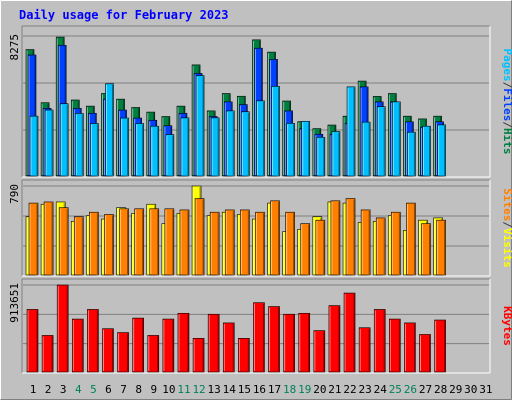 This screenshot has width=512, height=405. Describe the element at coordinates (381, 389) in the screenshot. I see `x-tick-label: 24` at that location.